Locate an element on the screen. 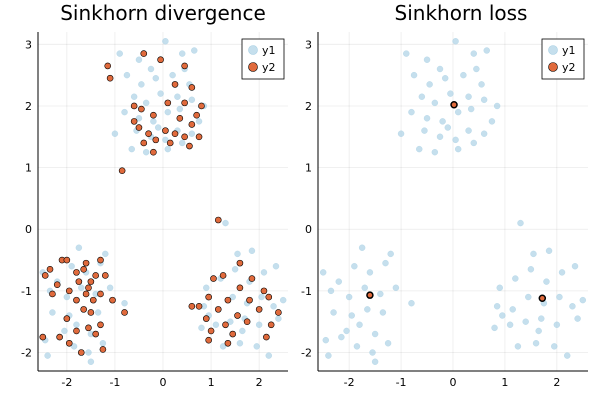 Image resolution: width=600 pixels, height=400 pixels. x-tick-label: 1 is located at coordinates (504, 382).